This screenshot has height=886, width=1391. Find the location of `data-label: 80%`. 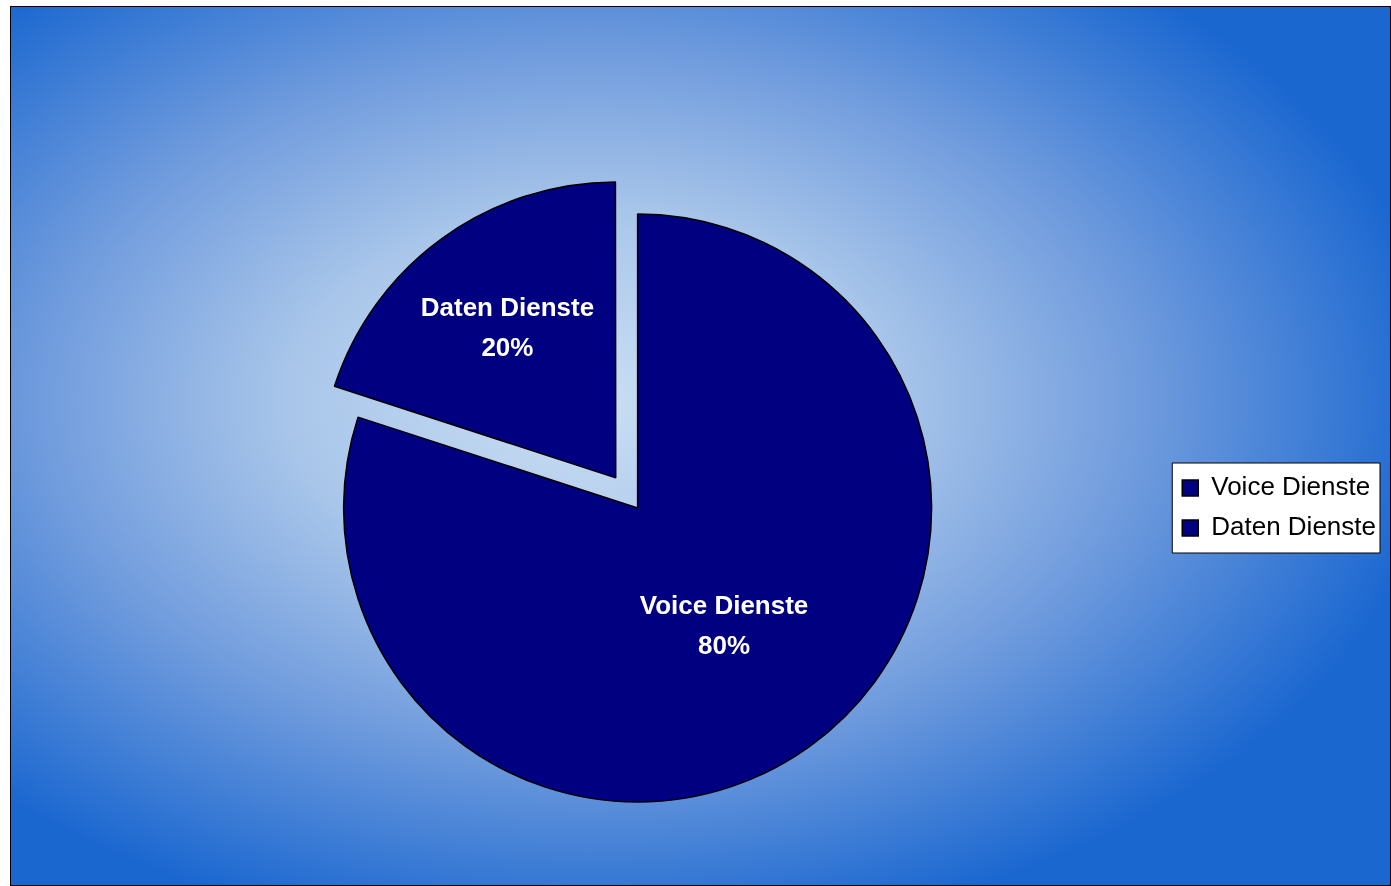

data-label: 80% is located at coordinates (724, 645).